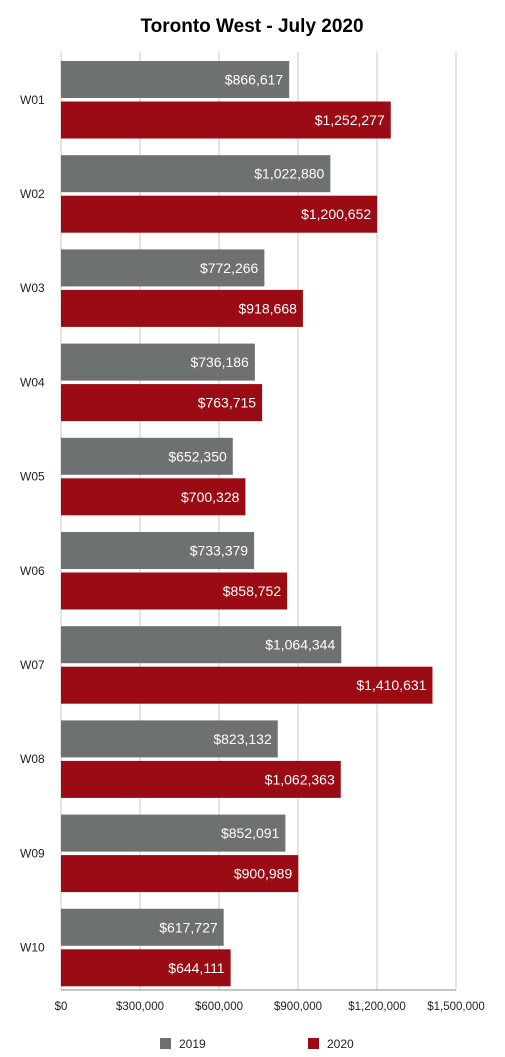 The width and height of the screenshot is (505, 1057). What do you see at coordinates (226, 120) in the screenshot?
I see `bar-w01-2020` at bounding box center [226, 120].